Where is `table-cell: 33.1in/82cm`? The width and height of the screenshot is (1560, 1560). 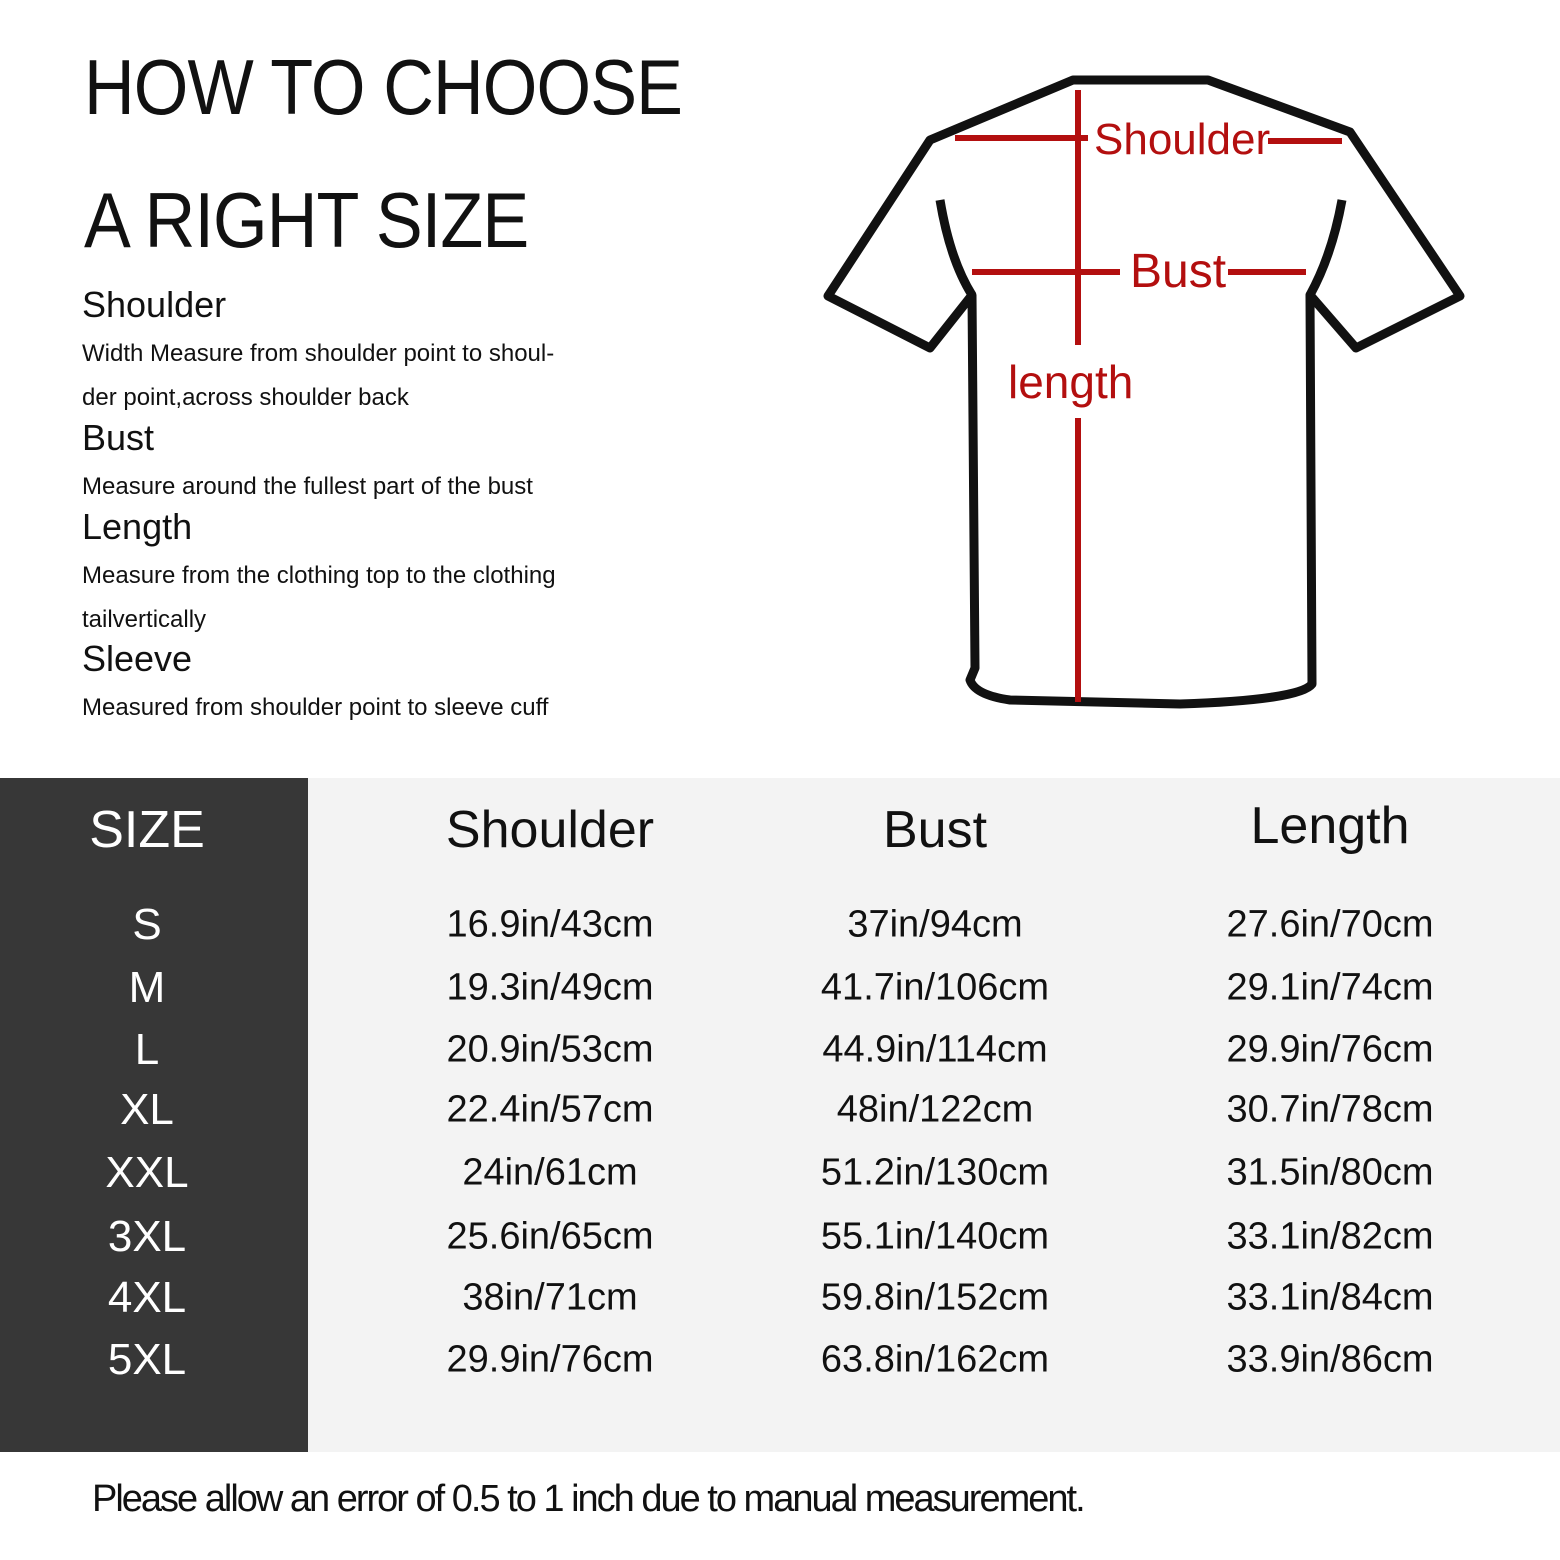 table-cell: 33.1in/82cm is located at coordinates (1330, 1236).